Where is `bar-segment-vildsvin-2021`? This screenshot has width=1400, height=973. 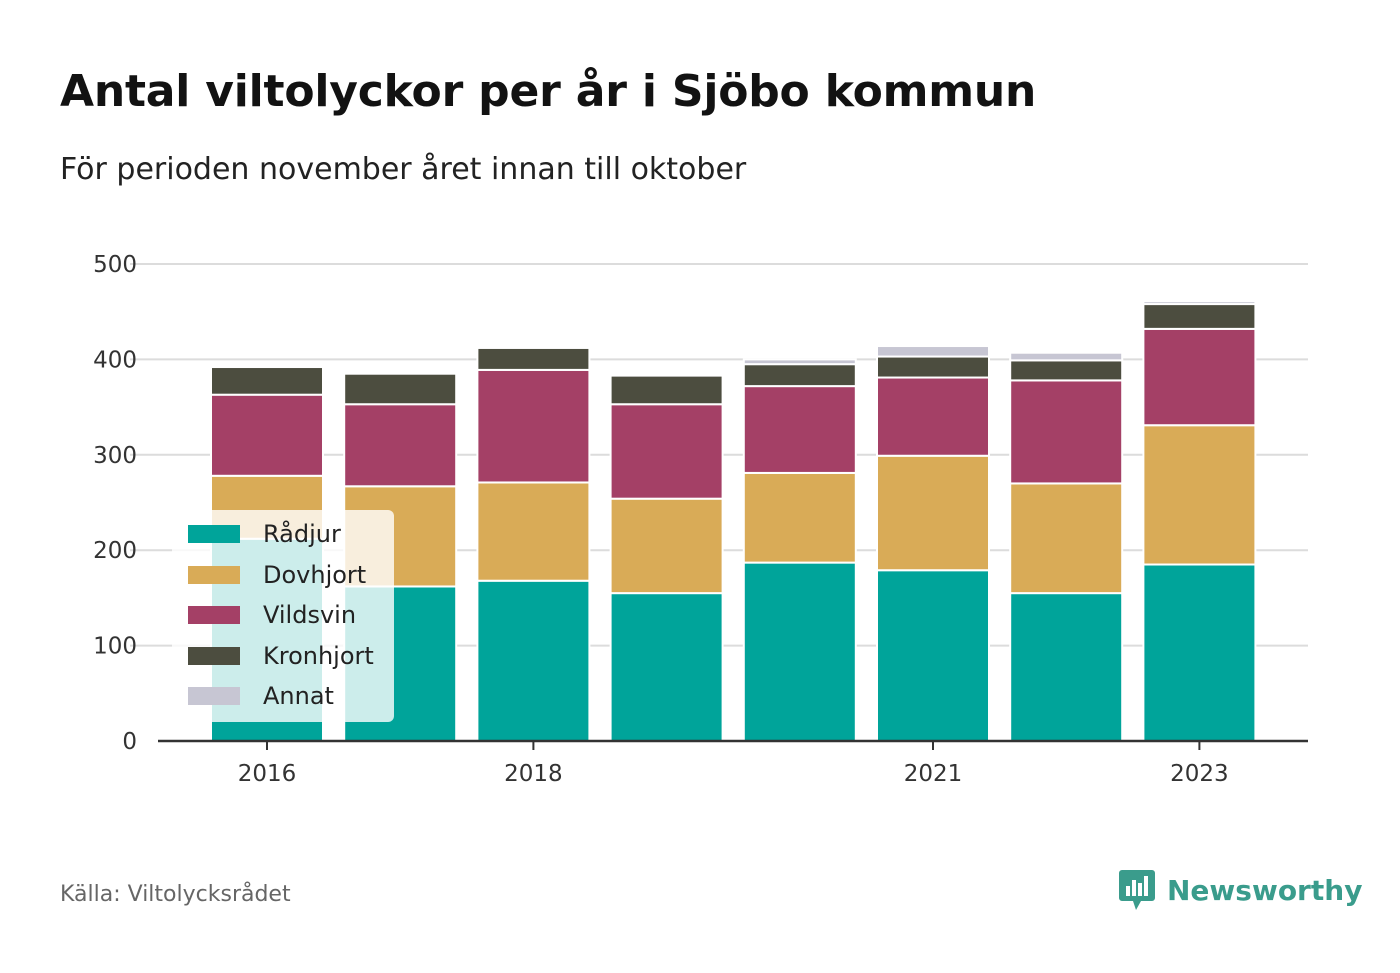 bar-segment-vildsvin-2021 is located at coordinates (933, 416).